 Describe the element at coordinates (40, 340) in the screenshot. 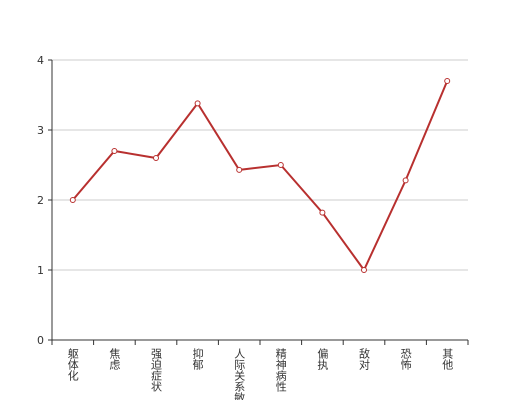

I see `y-tick-label: 0` at that location.